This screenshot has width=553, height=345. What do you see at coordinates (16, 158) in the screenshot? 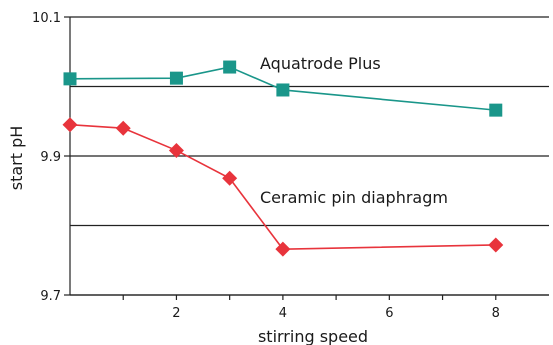
I see `y-axis-title: start pH` at bounding box center [16, 158].